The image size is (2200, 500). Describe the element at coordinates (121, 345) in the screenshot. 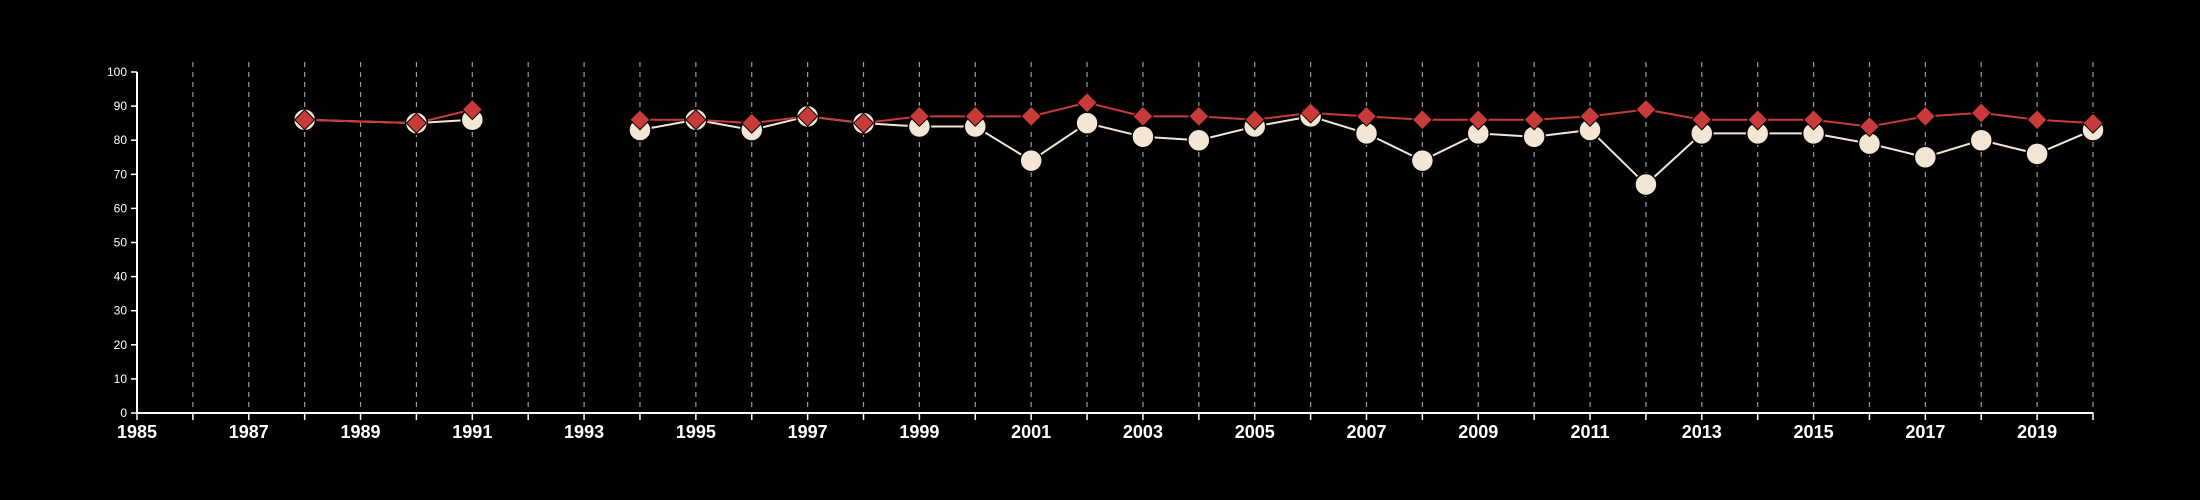

I see `y-tick-label: 20` at that location.